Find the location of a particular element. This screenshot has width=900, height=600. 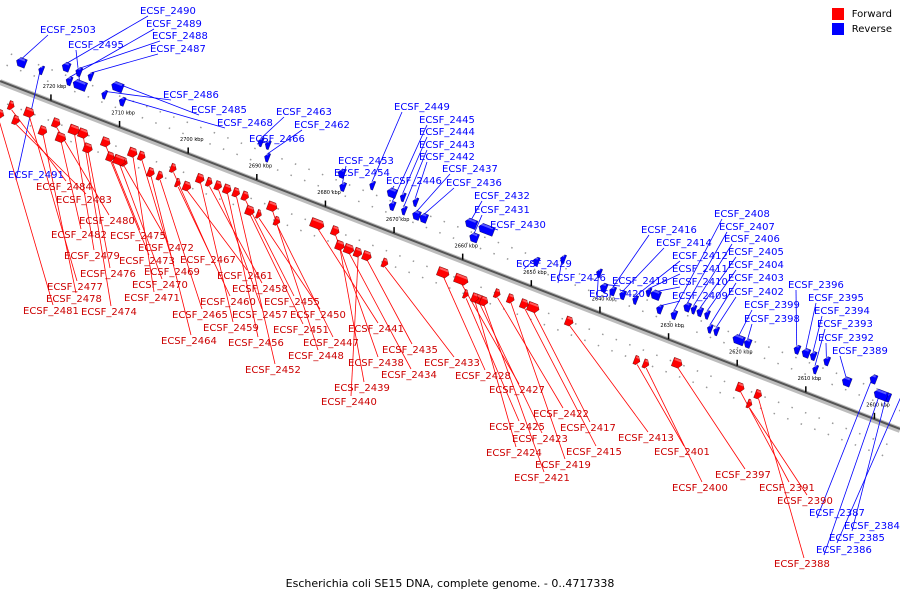

reverse-gene-label: ECSF_2446 is located at coordinates (414, 181).